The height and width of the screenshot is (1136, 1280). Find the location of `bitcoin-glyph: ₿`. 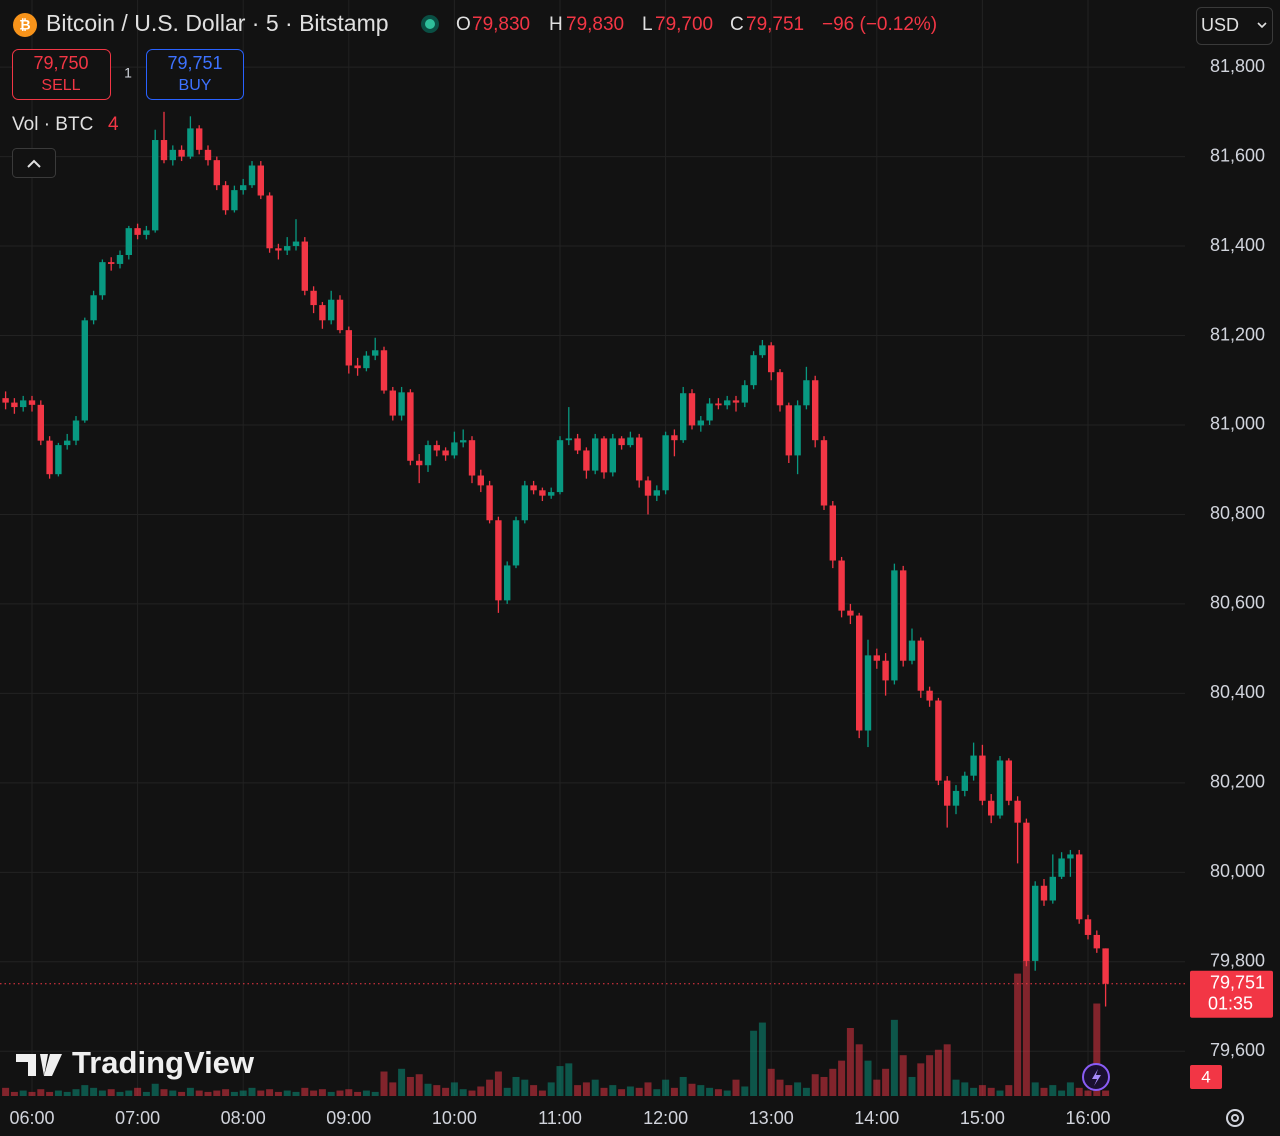

bitcoin-glyph: ₿ is located at coordinates (24, 25).